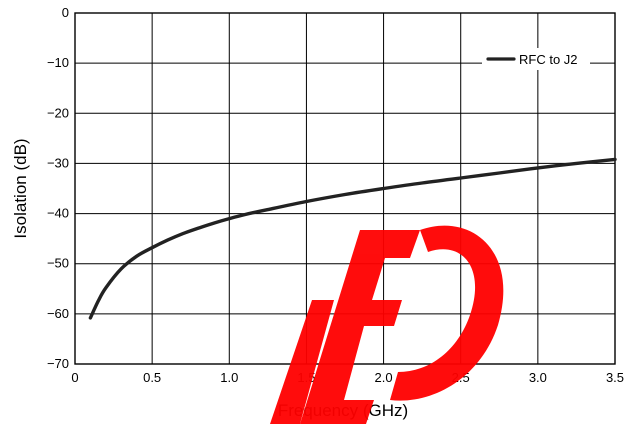  What do you see at coordinates (58, 263) in the screenshot?
I see `y-tick-label: −50` at bounding box center [58, 263].